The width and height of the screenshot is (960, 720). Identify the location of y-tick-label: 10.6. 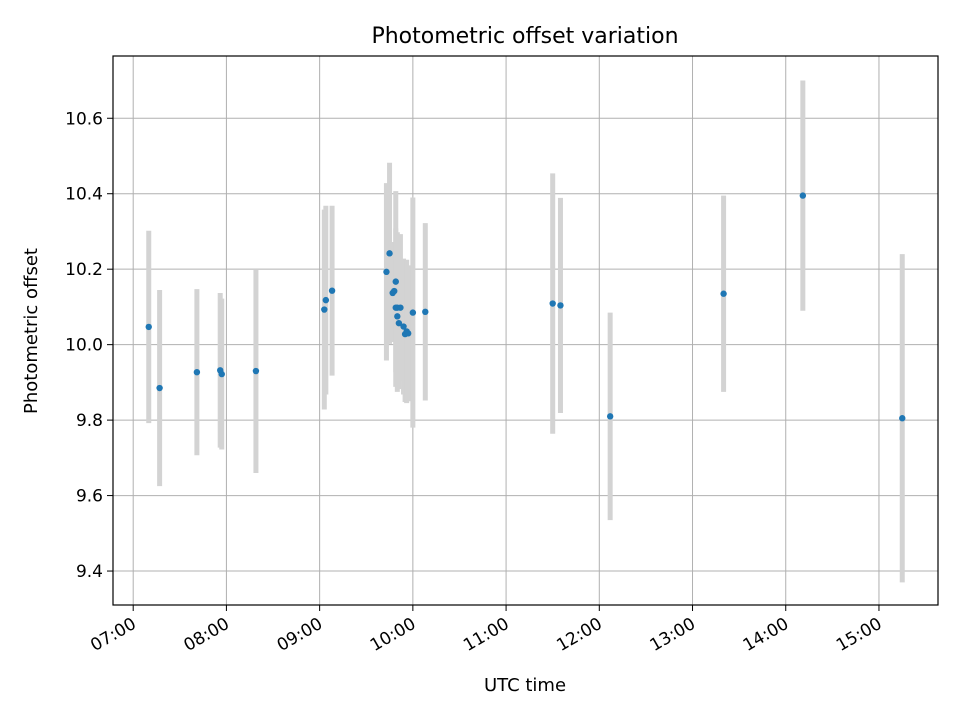
(84, 119).